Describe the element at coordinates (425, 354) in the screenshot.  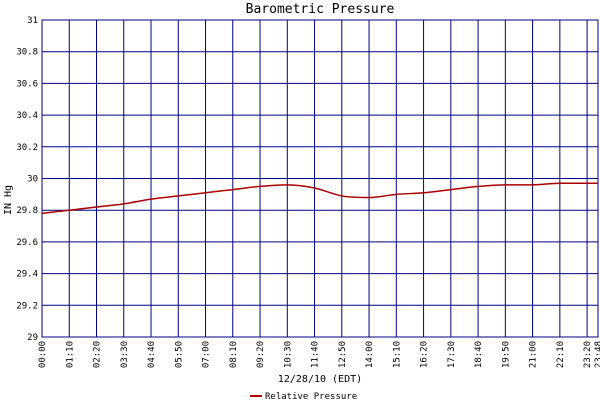
I see `x-tick-label: 16:20` at that location.